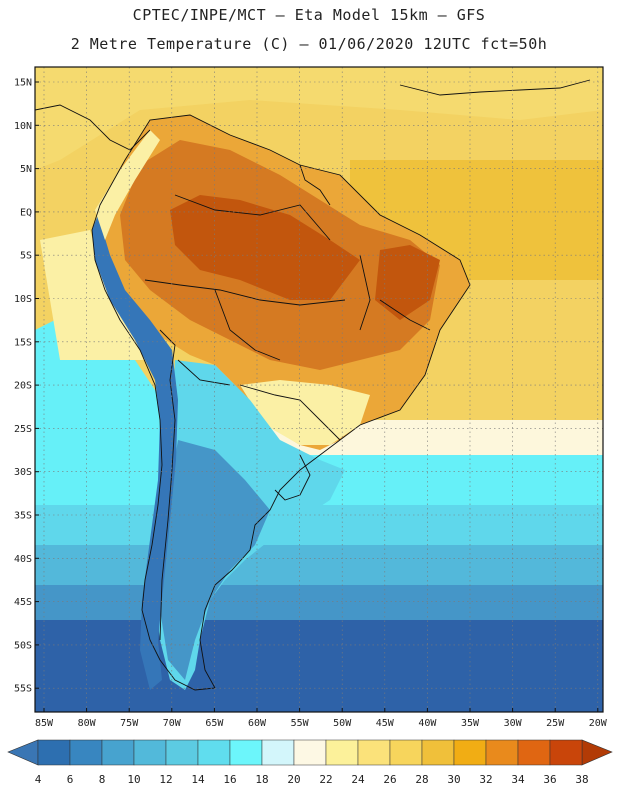 This screenshot has width=618, height=800. What do you see at coordinates (23, 126) in the screenshot?
I see `latitude-label: 10N` at bounding box center [23, 126].